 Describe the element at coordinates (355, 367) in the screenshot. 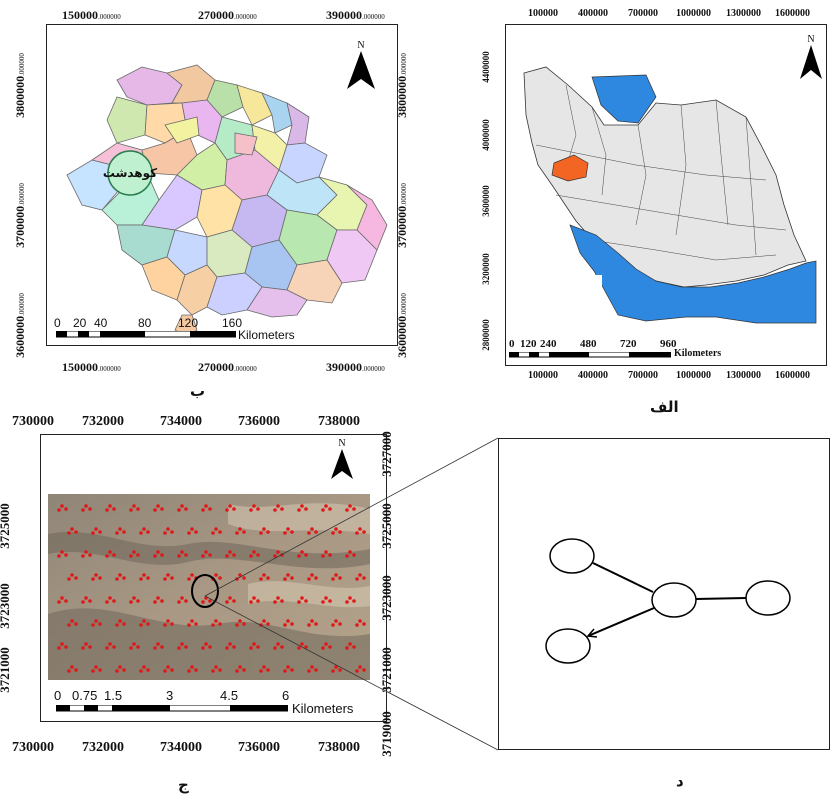

I see `bottom-tick-3: 390000.000000` at that location.